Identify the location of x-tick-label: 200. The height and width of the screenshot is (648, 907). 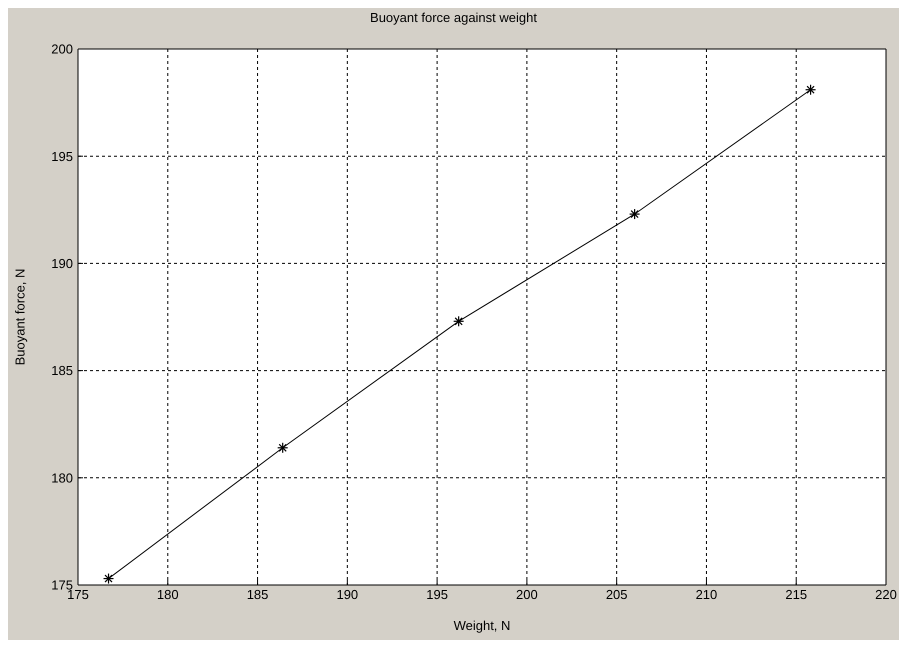
(527, 594).